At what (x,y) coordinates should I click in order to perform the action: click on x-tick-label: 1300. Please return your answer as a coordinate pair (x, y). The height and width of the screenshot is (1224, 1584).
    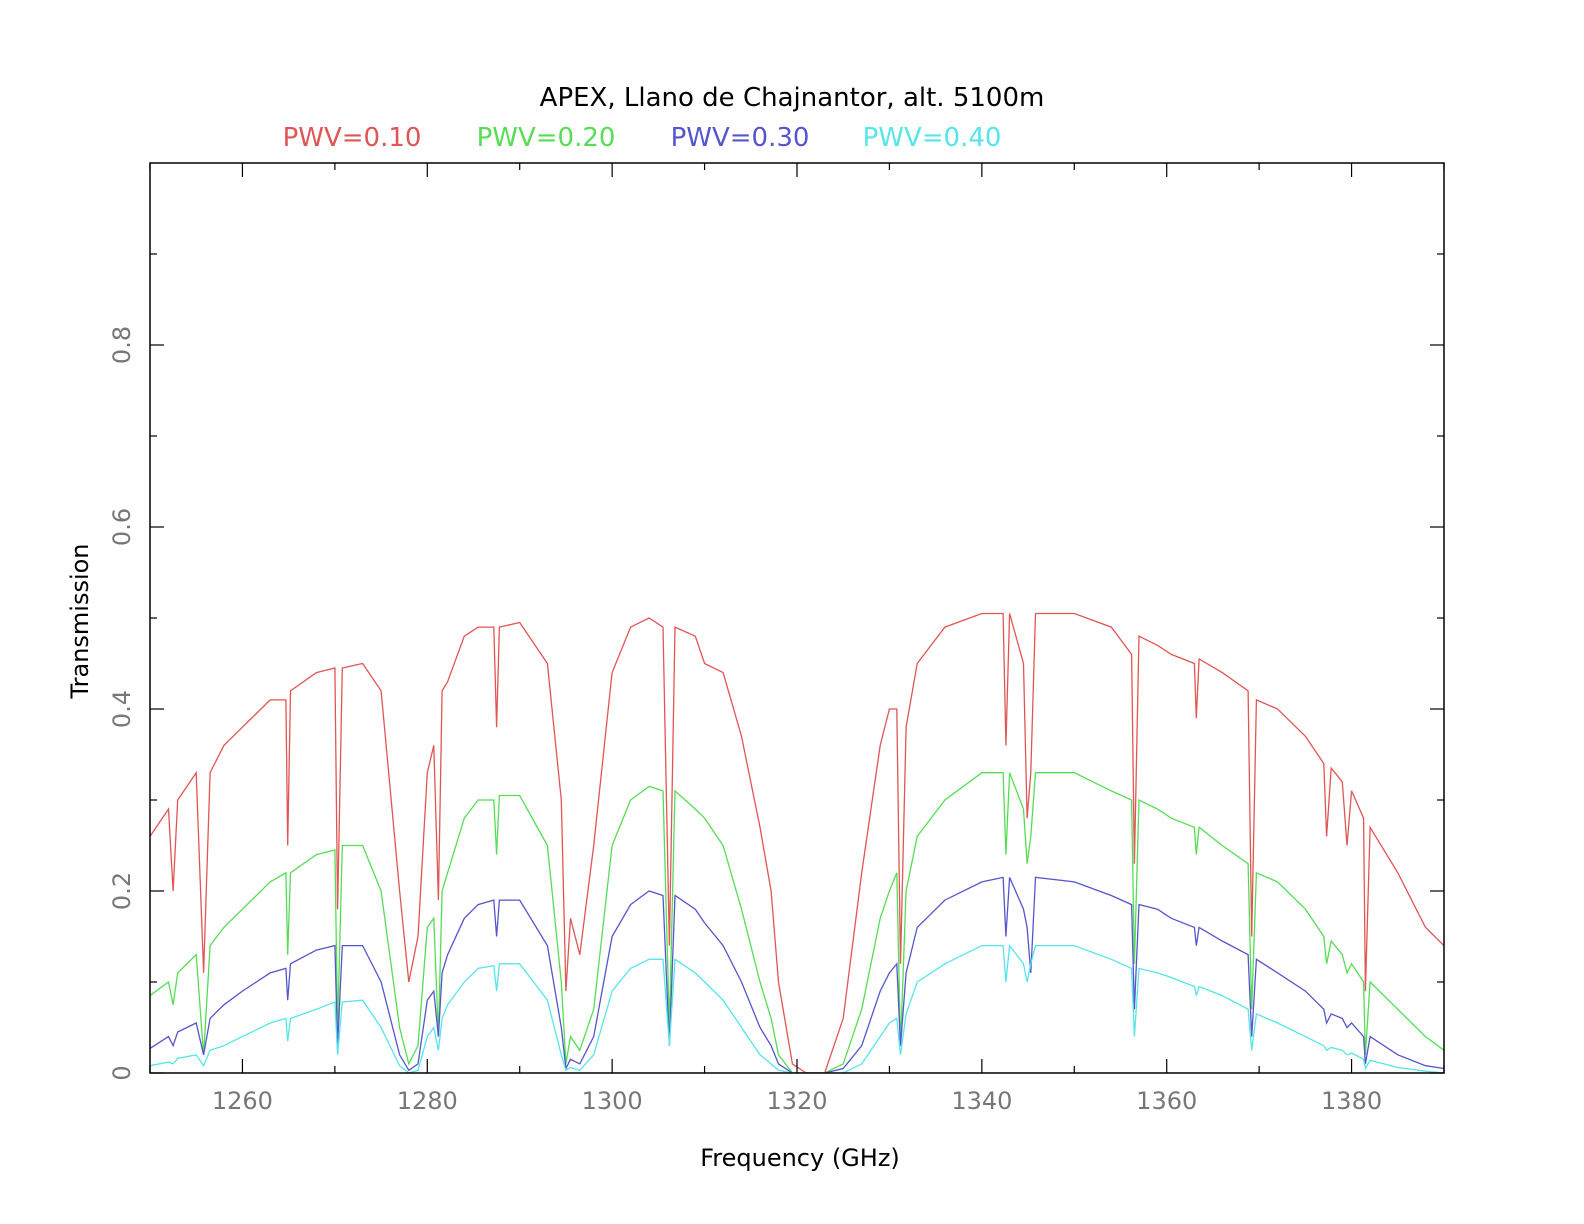
    Looking at the image, I should click on (612, 1101).